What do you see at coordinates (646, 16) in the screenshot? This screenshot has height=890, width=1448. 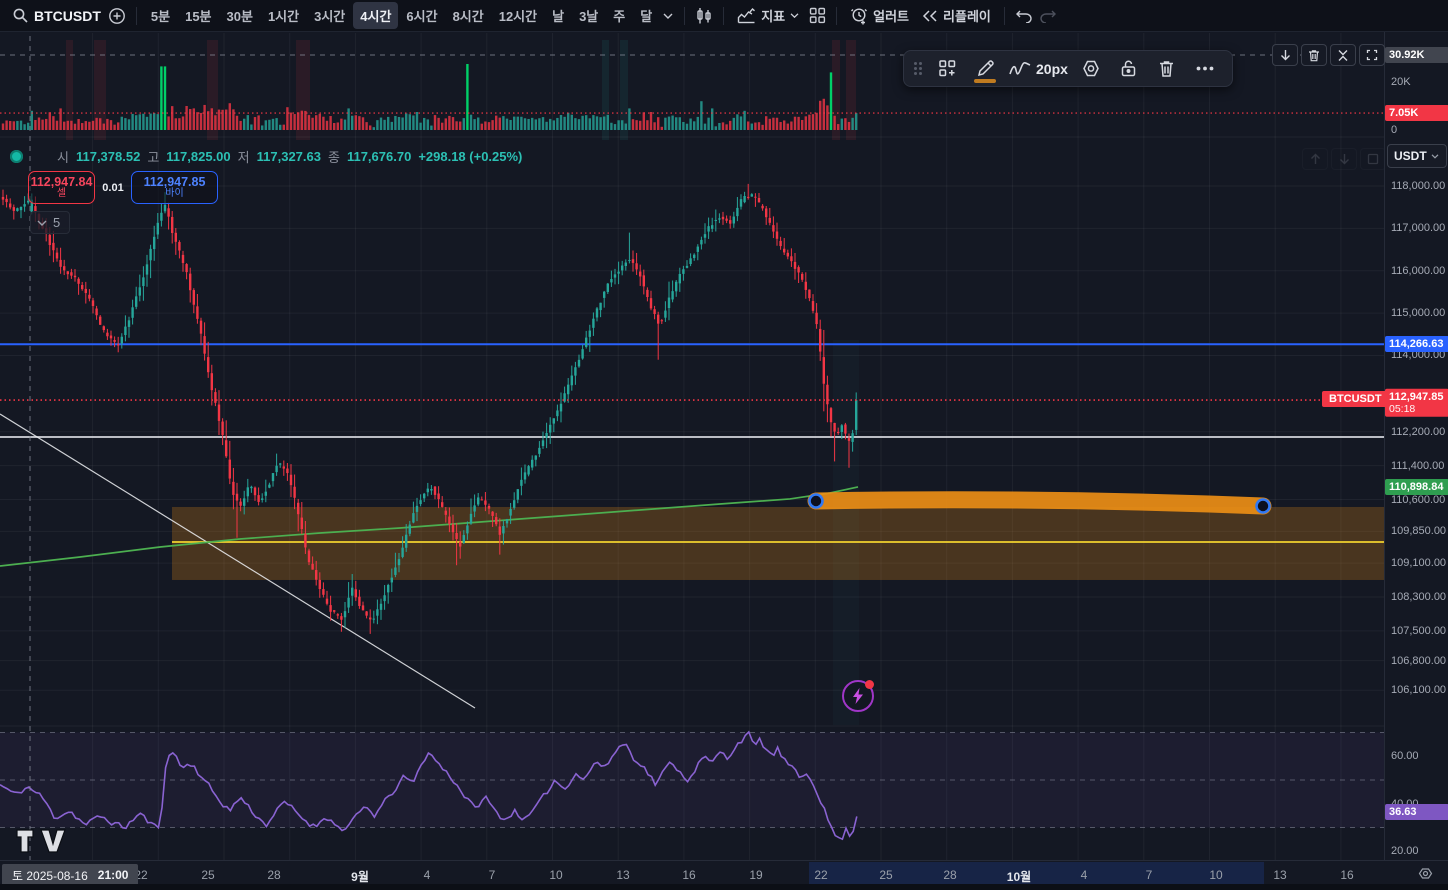 I see `timeframe-달: 달` at bounding box center [646, 16].